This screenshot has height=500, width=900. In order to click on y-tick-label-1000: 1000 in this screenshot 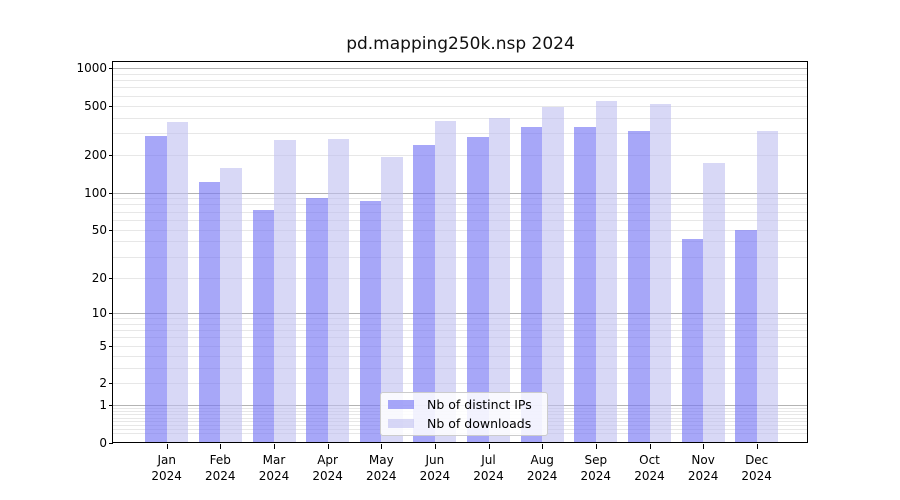, I will do `click(91, 67)`.